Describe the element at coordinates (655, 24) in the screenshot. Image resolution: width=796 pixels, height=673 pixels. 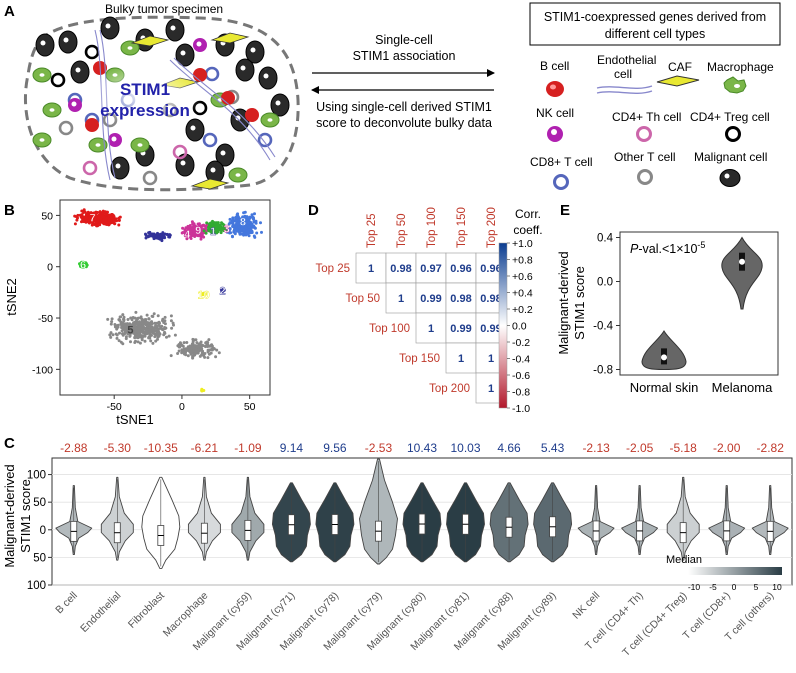
I see `legend-box` at that location.